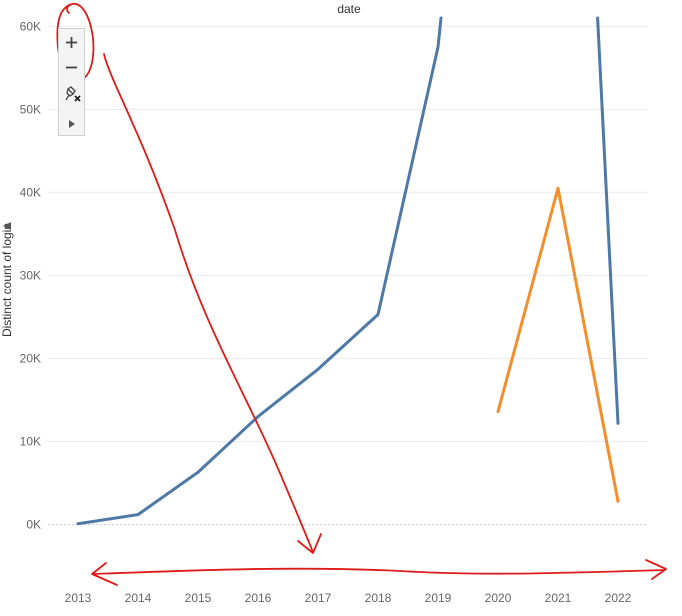 The width and height of the screenshot is (682, 616). I want to click on plus-icon, so click(71, 42).